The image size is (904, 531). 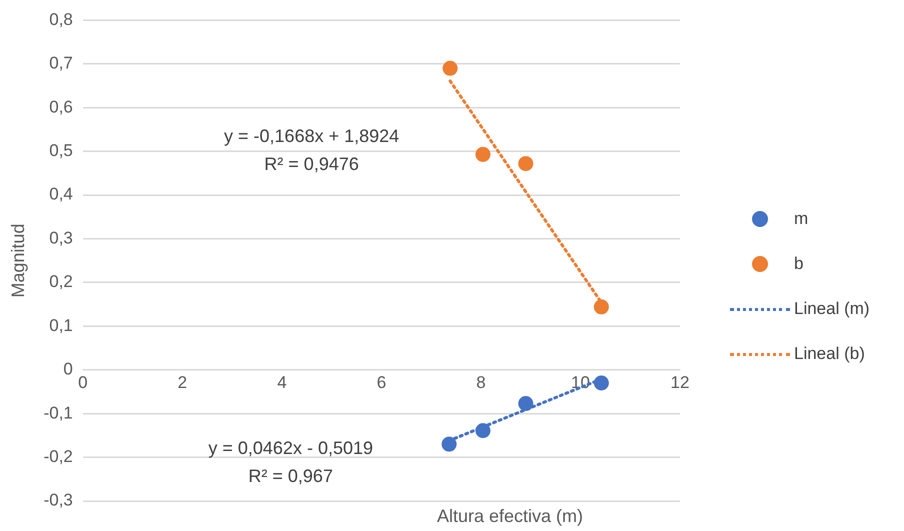 What do you see at coordinates (312, 150) in the screenshot?
I see `annotation: y = -0,1668x + 1,8924 R² = 0,9476` at bounding box center [312, 150].